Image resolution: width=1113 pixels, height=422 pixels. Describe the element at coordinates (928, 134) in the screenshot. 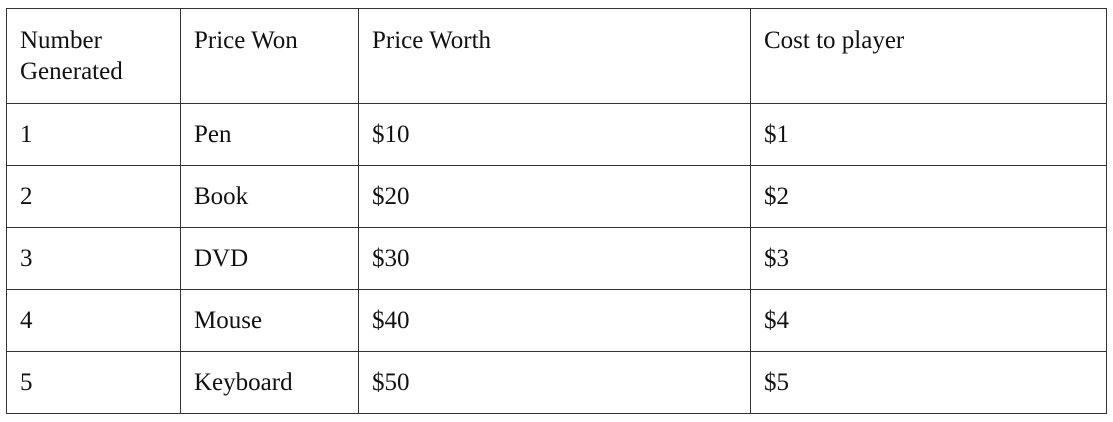

I see `cell-cost: $1` at that location.